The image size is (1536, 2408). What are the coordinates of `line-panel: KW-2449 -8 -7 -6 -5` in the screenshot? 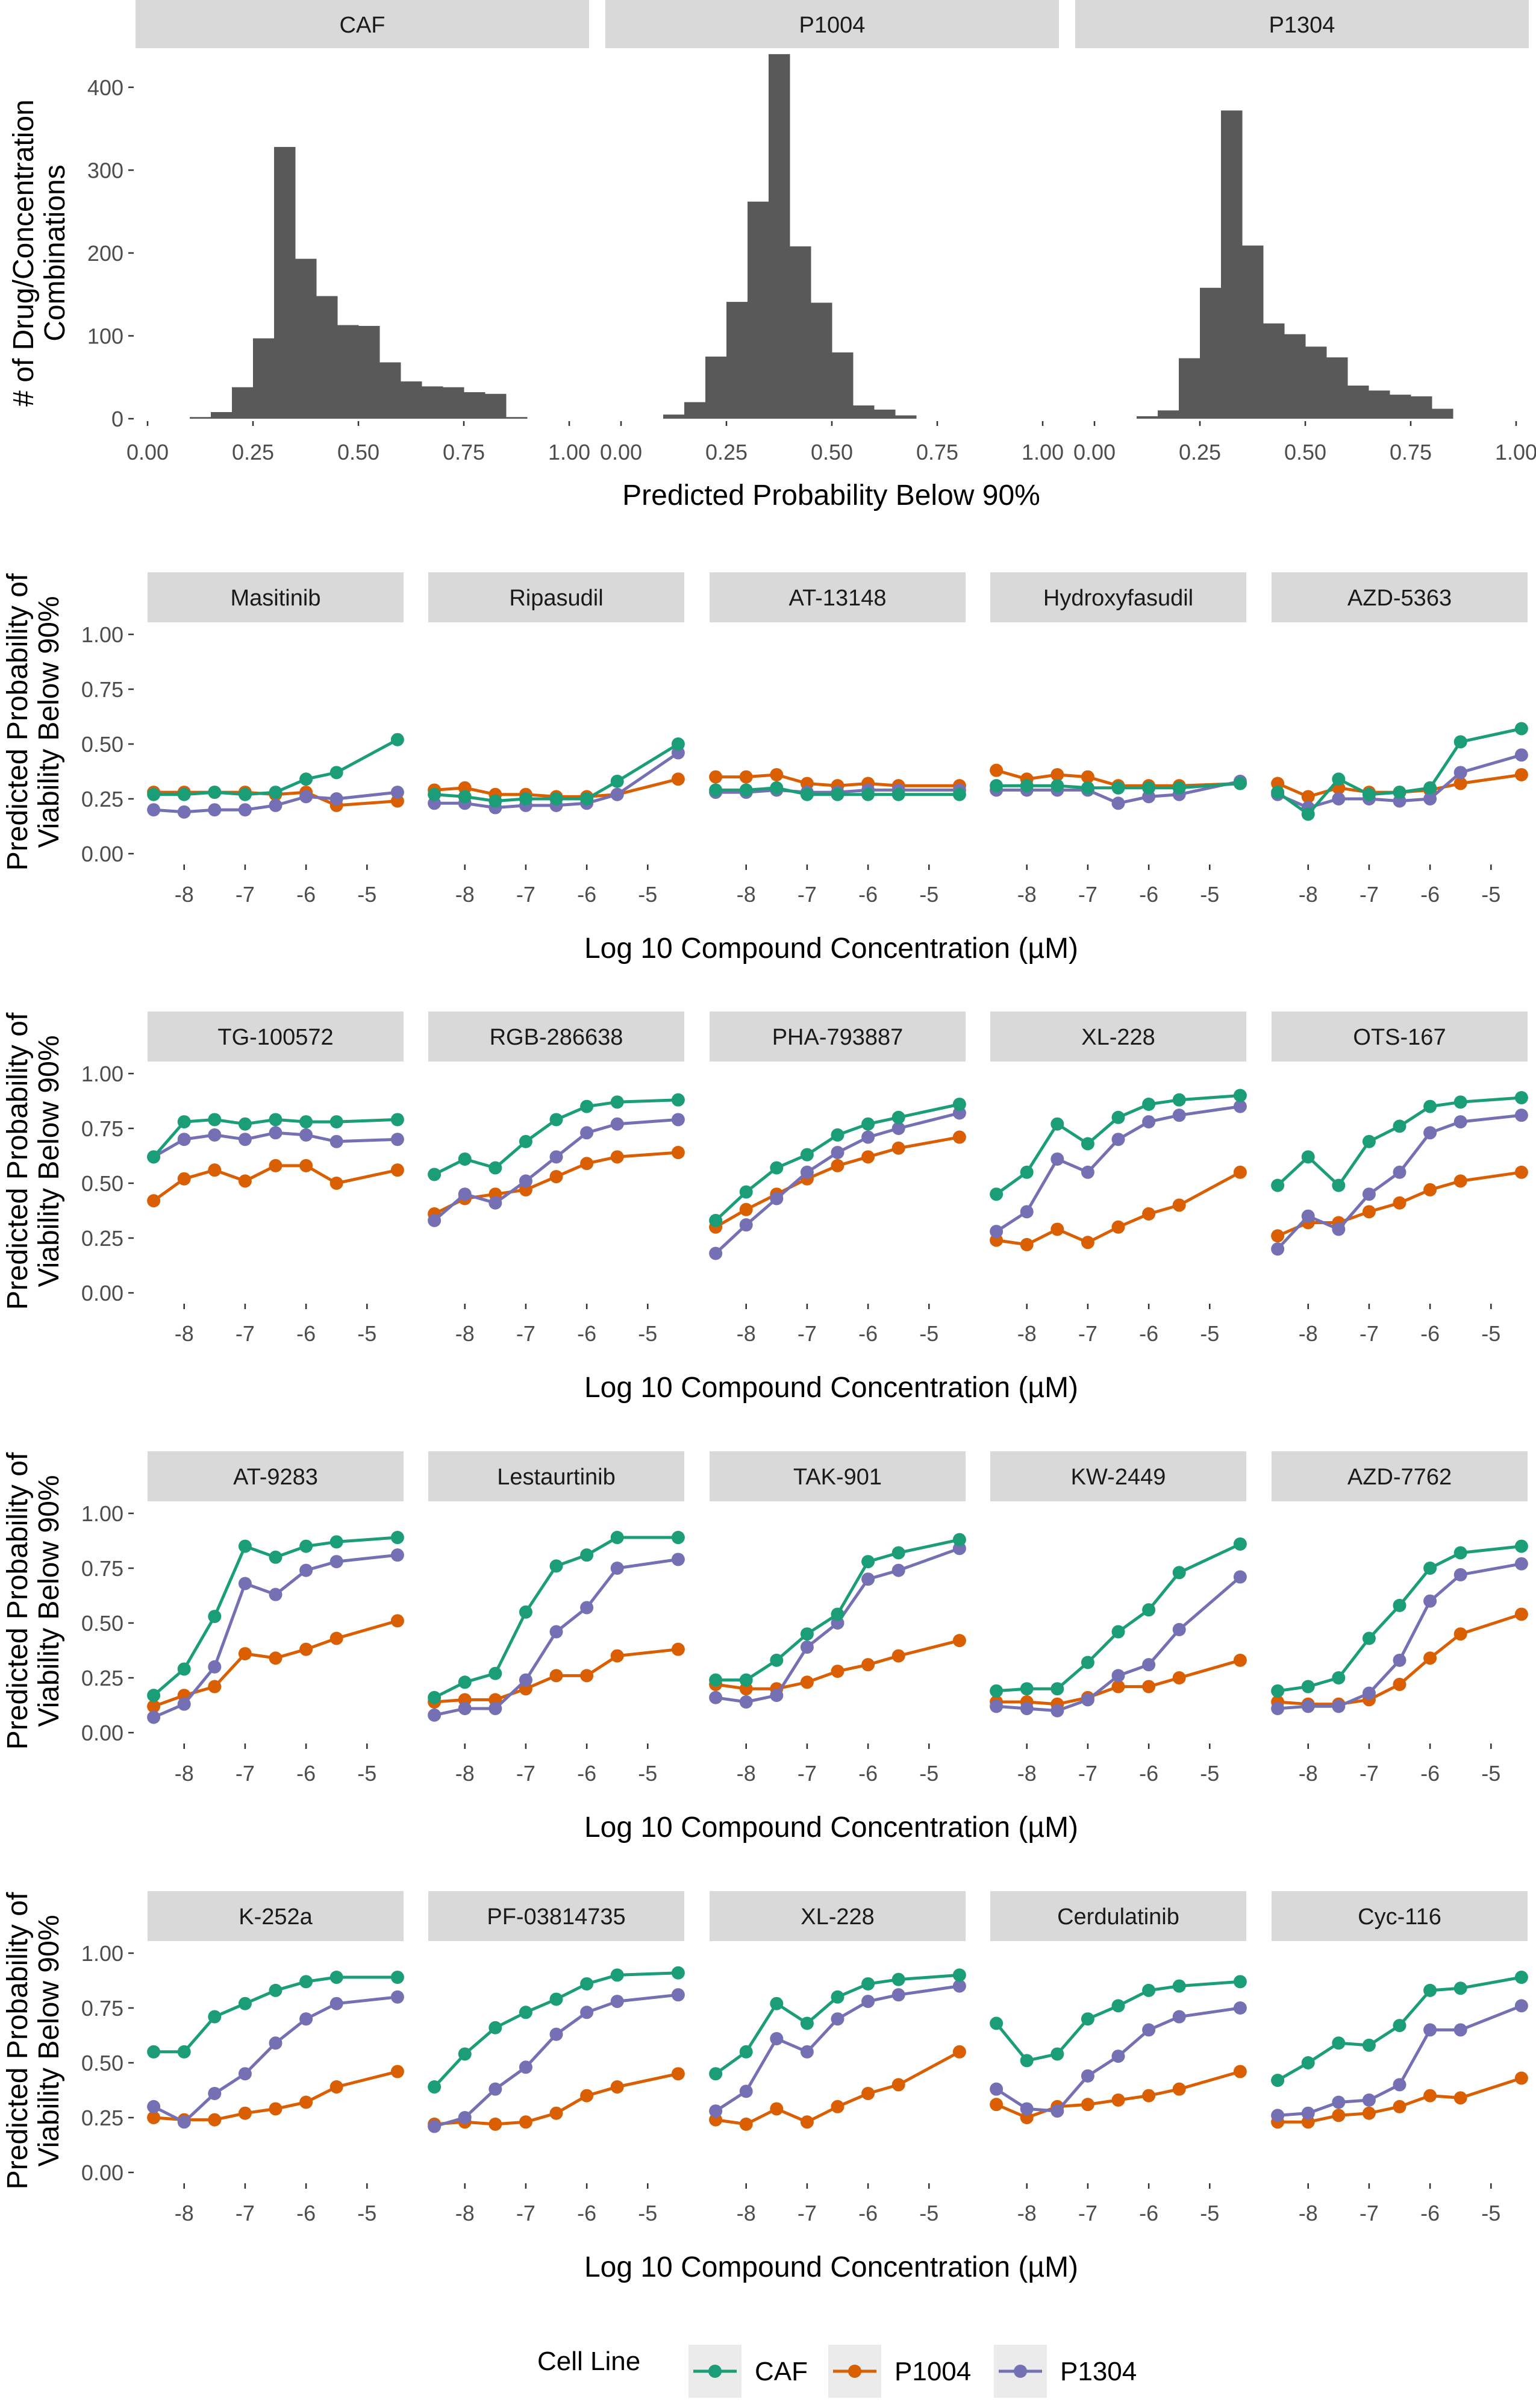 It's located at (1118, 1618).